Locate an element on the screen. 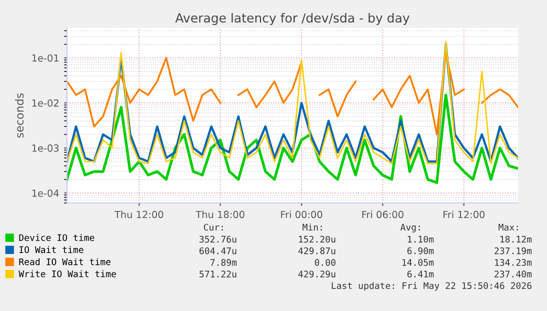 The height and width of the screenshot is (311, 547). legend-label: Read IO Wait time is located at coordinates (65, 262).